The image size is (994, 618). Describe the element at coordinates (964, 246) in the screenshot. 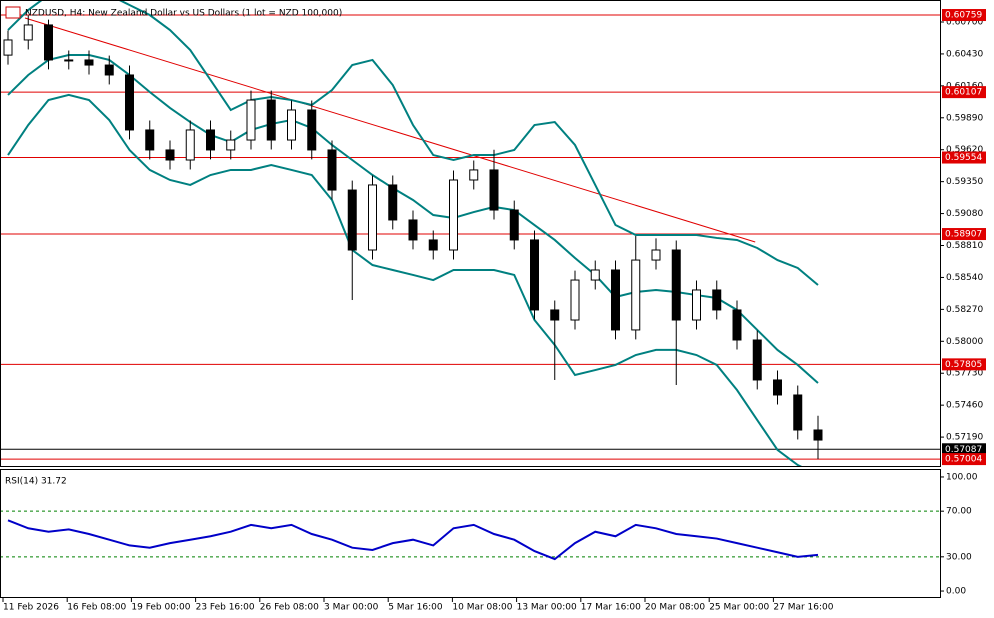

I see `y-tick-label: 0.58810` at that location.